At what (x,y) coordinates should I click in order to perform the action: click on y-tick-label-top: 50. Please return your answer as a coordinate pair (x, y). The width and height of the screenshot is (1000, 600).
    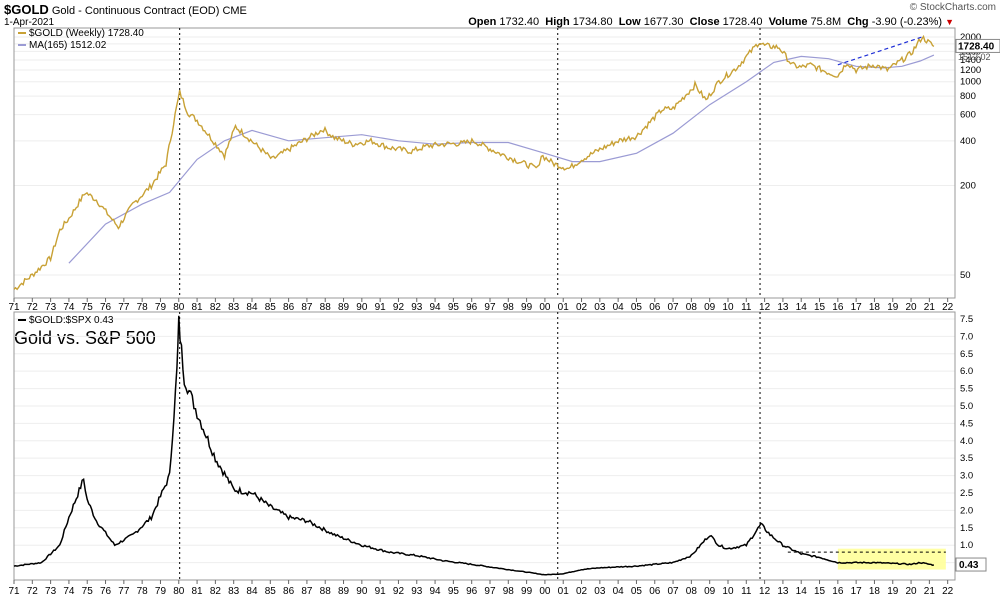
    Looking at the image, I should click on (965, 275).